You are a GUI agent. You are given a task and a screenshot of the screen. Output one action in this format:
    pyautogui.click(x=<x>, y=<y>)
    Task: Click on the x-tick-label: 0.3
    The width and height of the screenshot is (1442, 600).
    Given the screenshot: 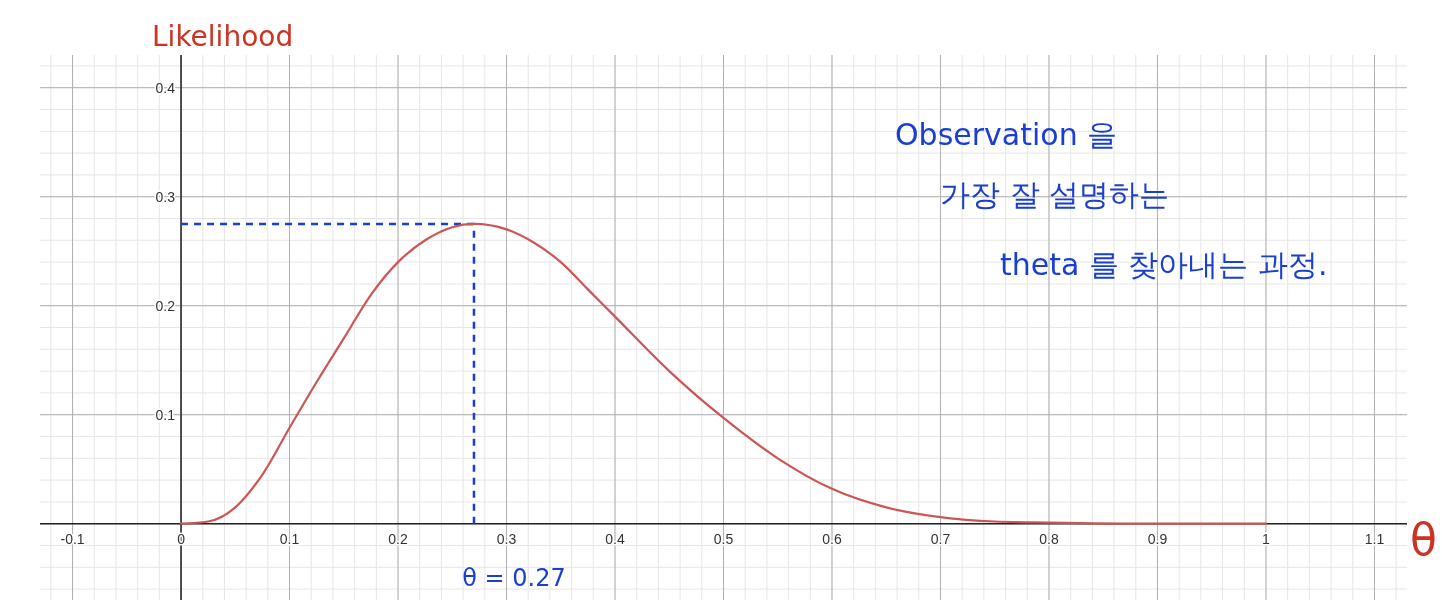 What is the action you would take?
    pyautogui.click(x=506, y=538)
    